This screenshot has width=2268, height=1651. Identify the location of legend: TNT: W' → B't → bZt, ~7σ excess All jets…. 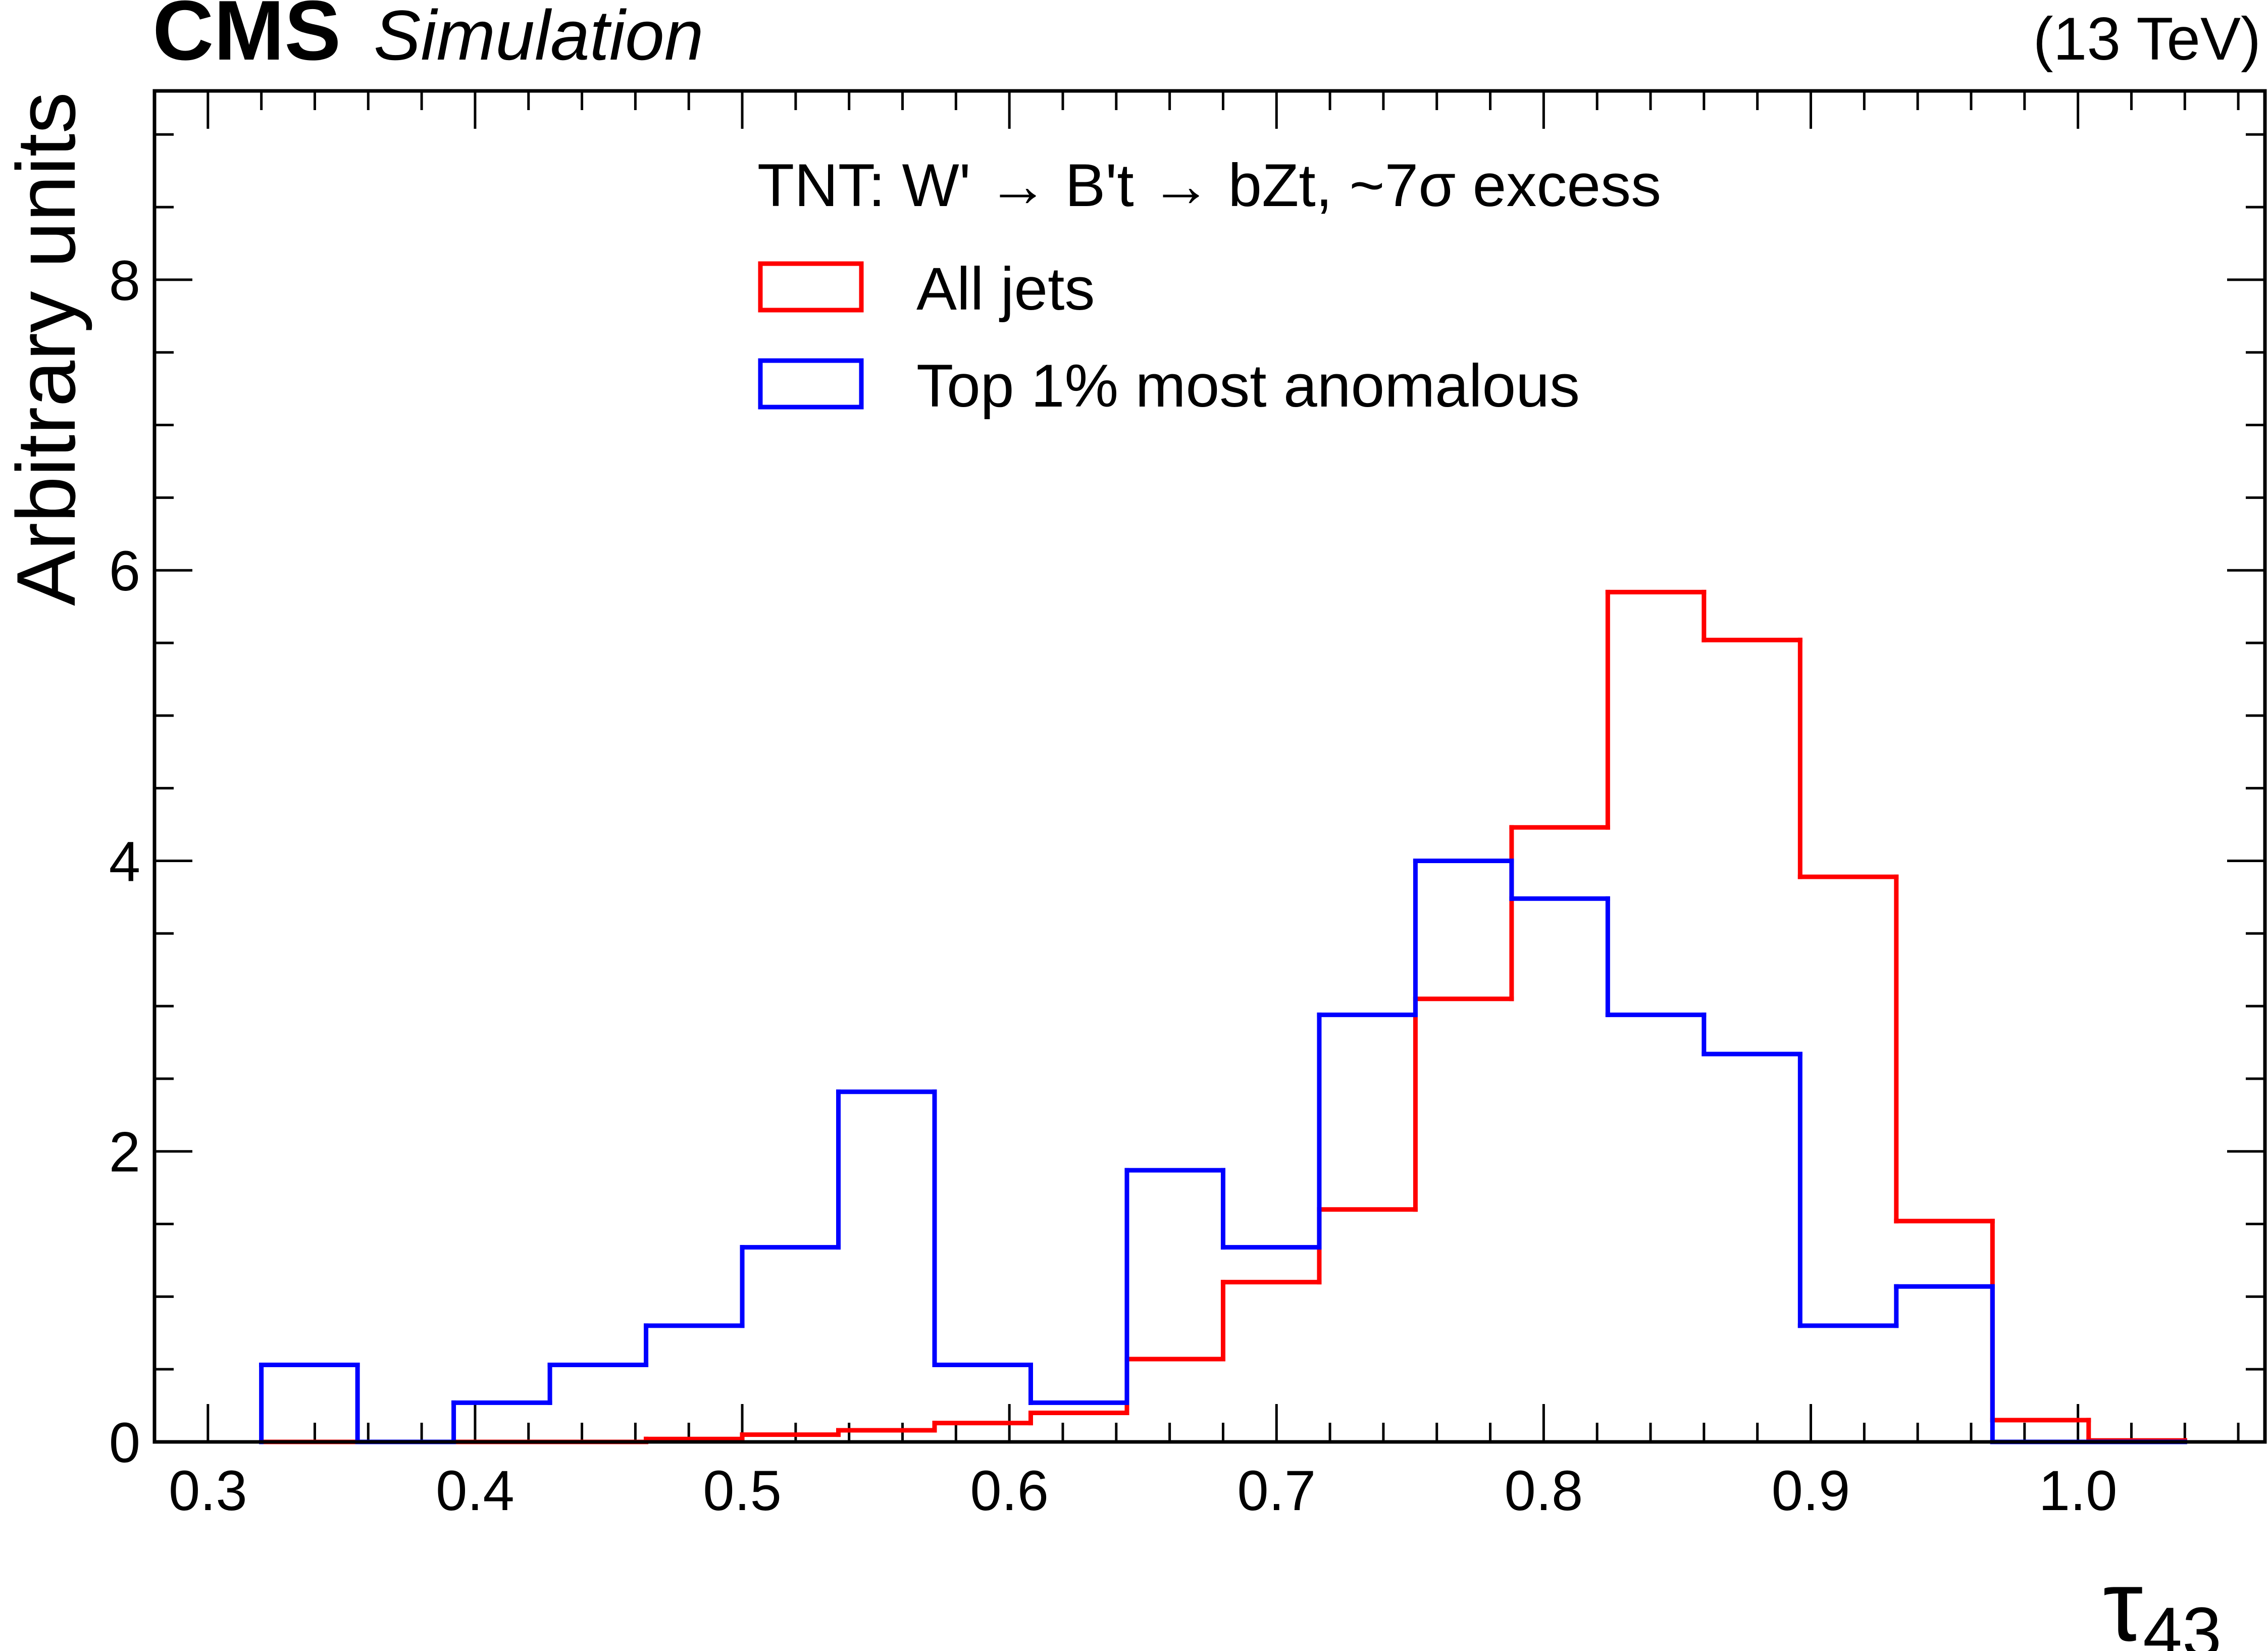
(1209, 286).